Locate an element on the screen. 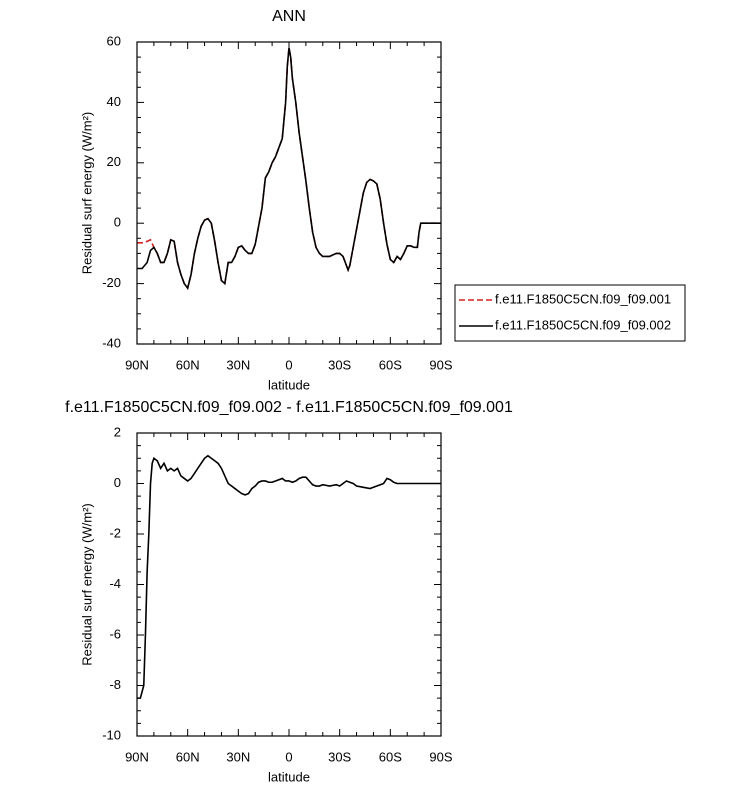 Image resolution: width=733 pixels, height=790 pixels. y-tick-label: -40 is located at coordinates (111, 342).